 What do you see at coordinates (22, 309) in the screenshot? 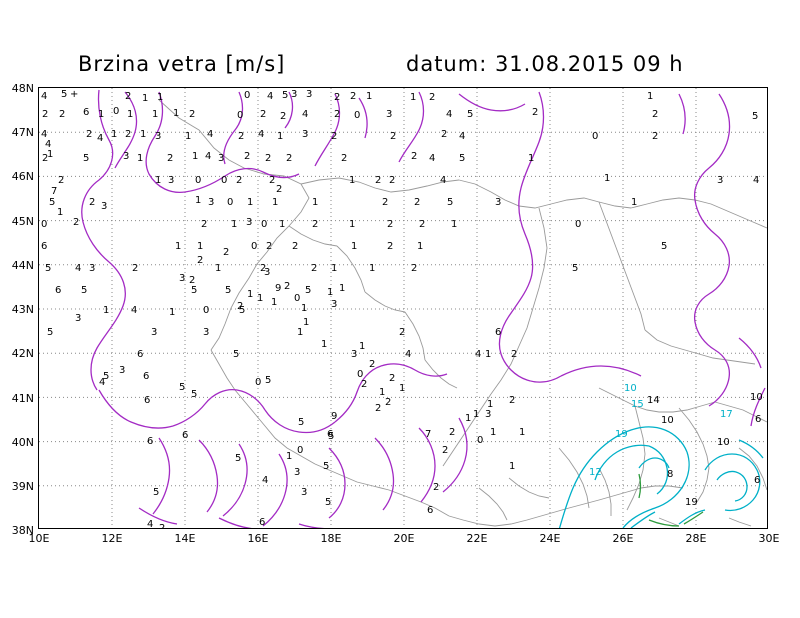
I see `y-tick-43N: 43N` at bounding box center [22, 309].